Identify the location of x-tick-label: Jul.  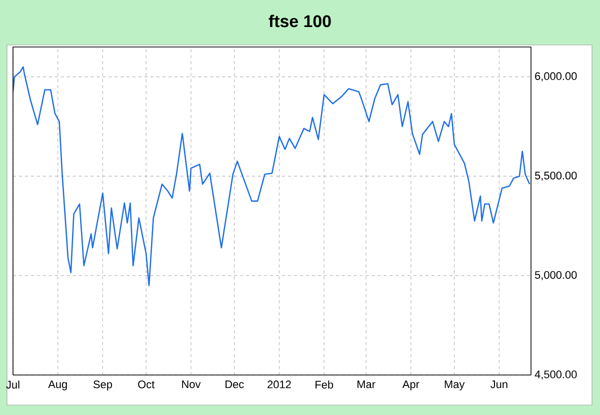
(13, 384).